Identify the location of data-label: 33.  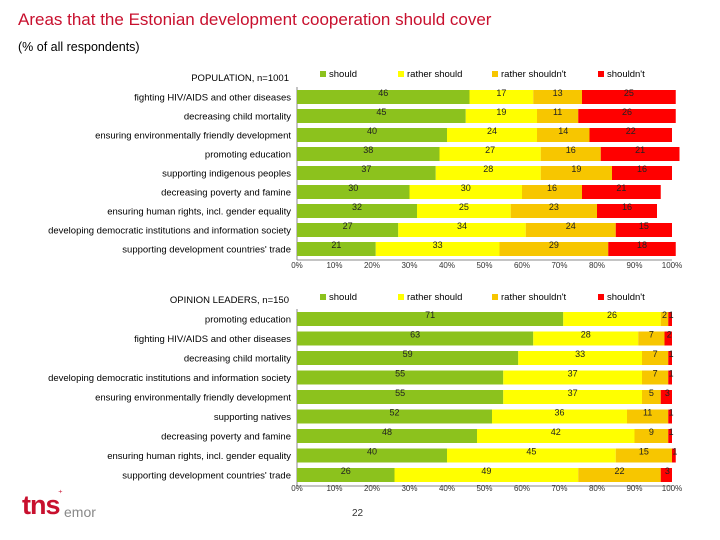
(438, 245).